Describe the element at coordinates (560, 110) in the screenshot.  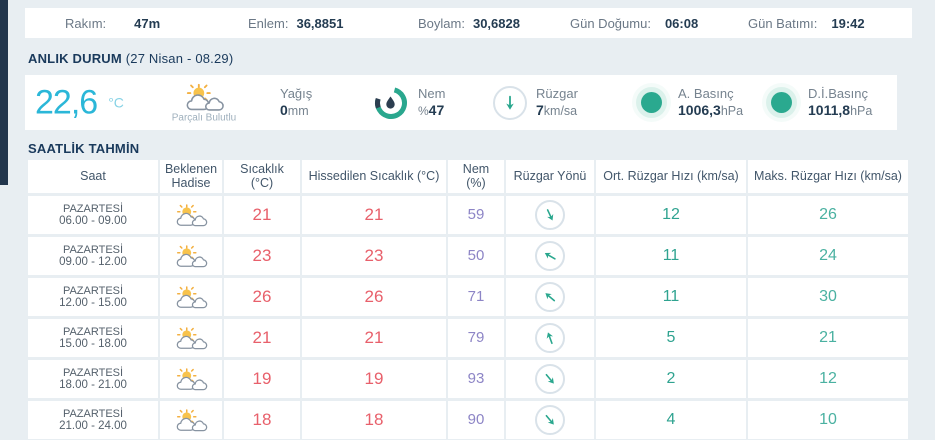
I see `wind-unit: km/sa` at that location.